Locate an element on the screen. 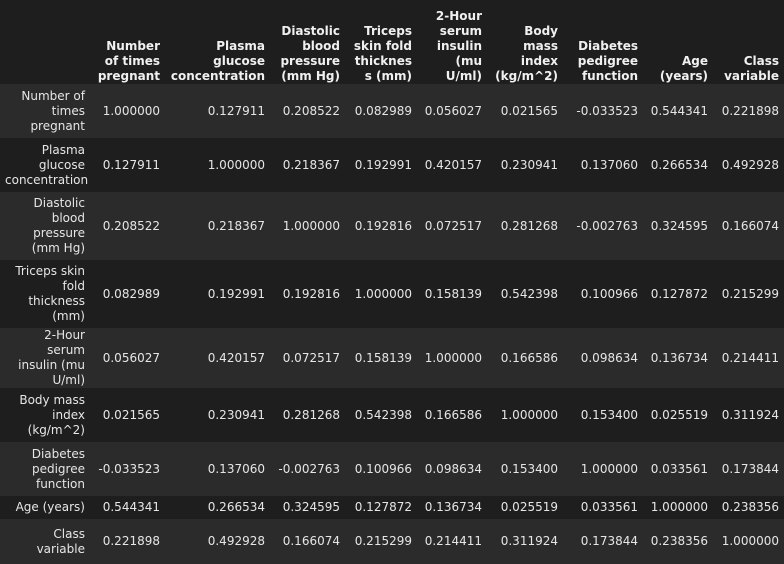 The height and width of the screenshot is (564, 784). table-cell: 0.166586 is located at coordinates (453, 414).